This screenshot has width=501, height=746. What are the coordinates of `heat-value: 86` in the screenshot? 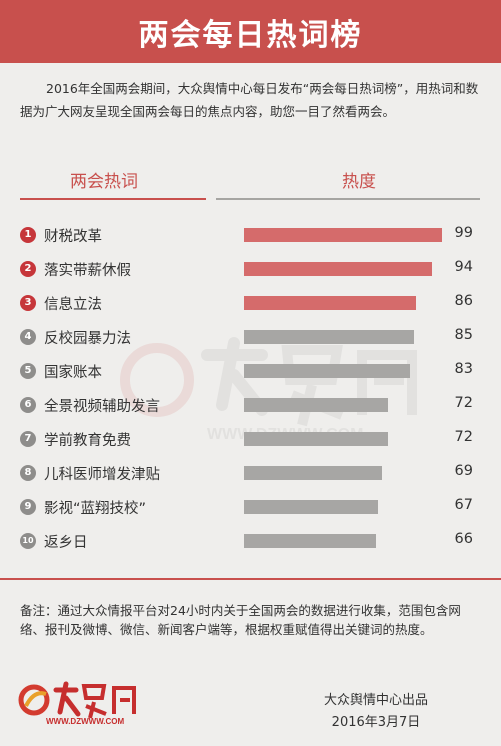 It's located at (463, 301).